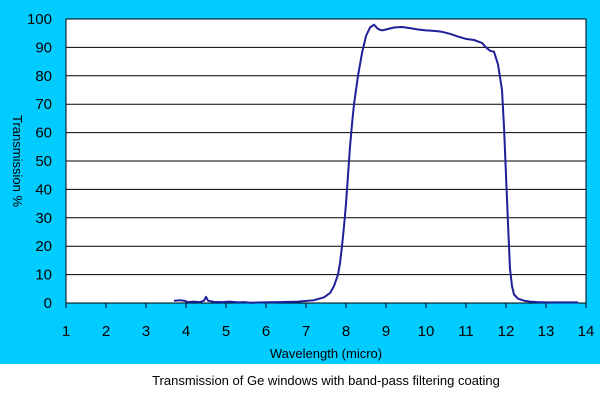  What do you see at coordinates (226, 331) in the screenshot?
I see `x-tick-label: 5` at bounding box center [226, 331].